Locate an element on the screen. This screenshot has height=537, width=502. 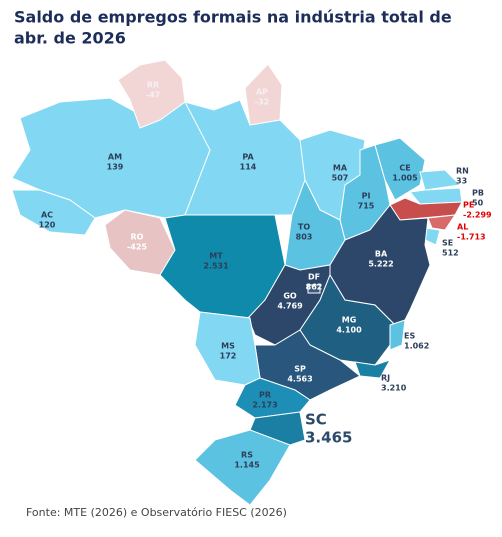
state-ap is located at coordinates (263, 94).